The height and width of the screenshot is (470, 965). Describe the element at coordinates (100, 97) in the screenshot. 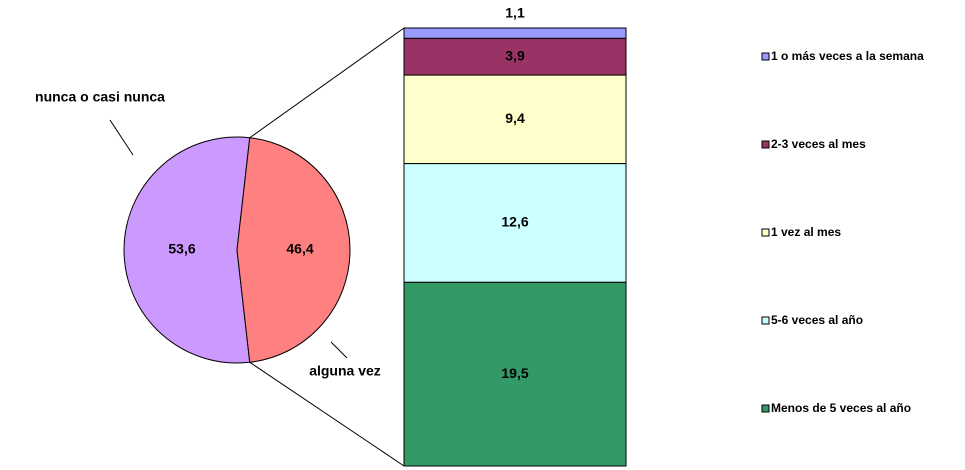

I see `pie-category-label: nunca o casi nunca` at that location.